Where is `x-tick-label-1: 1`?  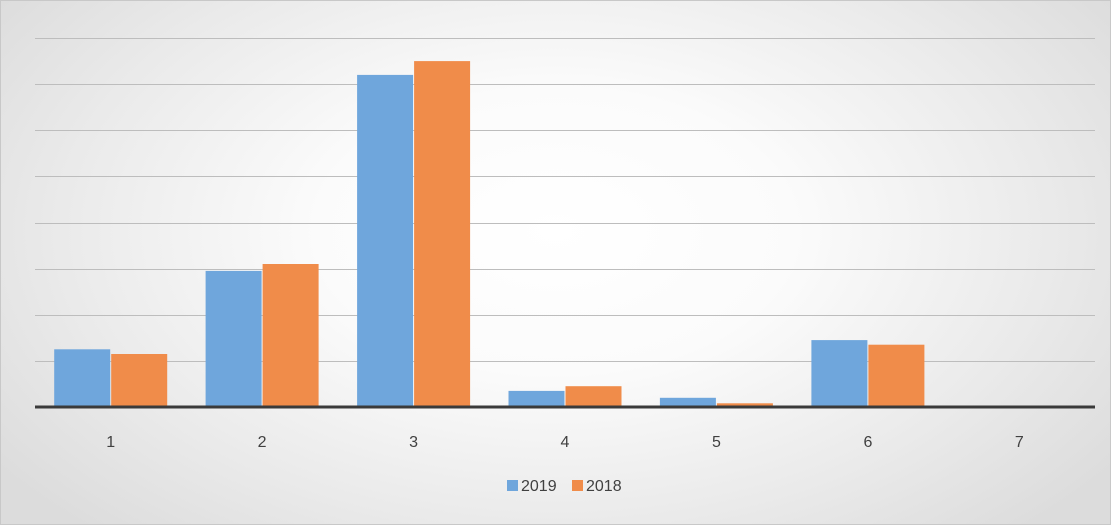
x-tick-label-1: 1 is located at coordinates (110, 442).